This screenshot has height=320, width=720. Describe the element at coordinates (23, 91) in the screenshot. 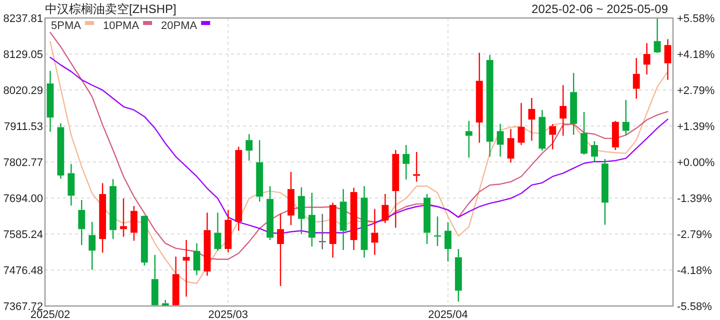

I see `y-tick-label: 8020.29` at that location.